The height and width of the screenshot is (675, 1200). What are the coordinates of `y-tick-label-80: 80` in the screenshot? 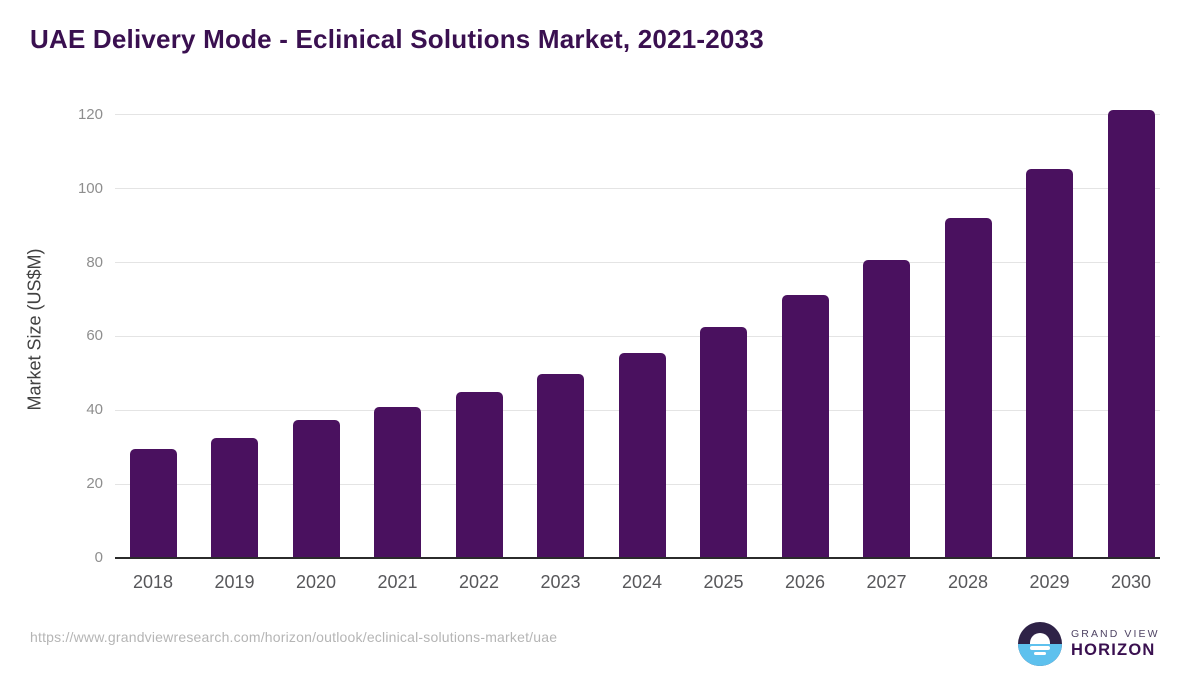 It's located at (94, 262).